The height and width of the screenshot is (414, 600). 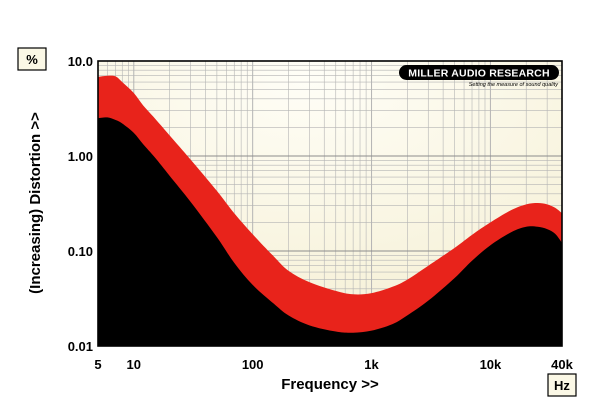 I want to click on y-tick-label: 10.0, so click(x=80, y=61).